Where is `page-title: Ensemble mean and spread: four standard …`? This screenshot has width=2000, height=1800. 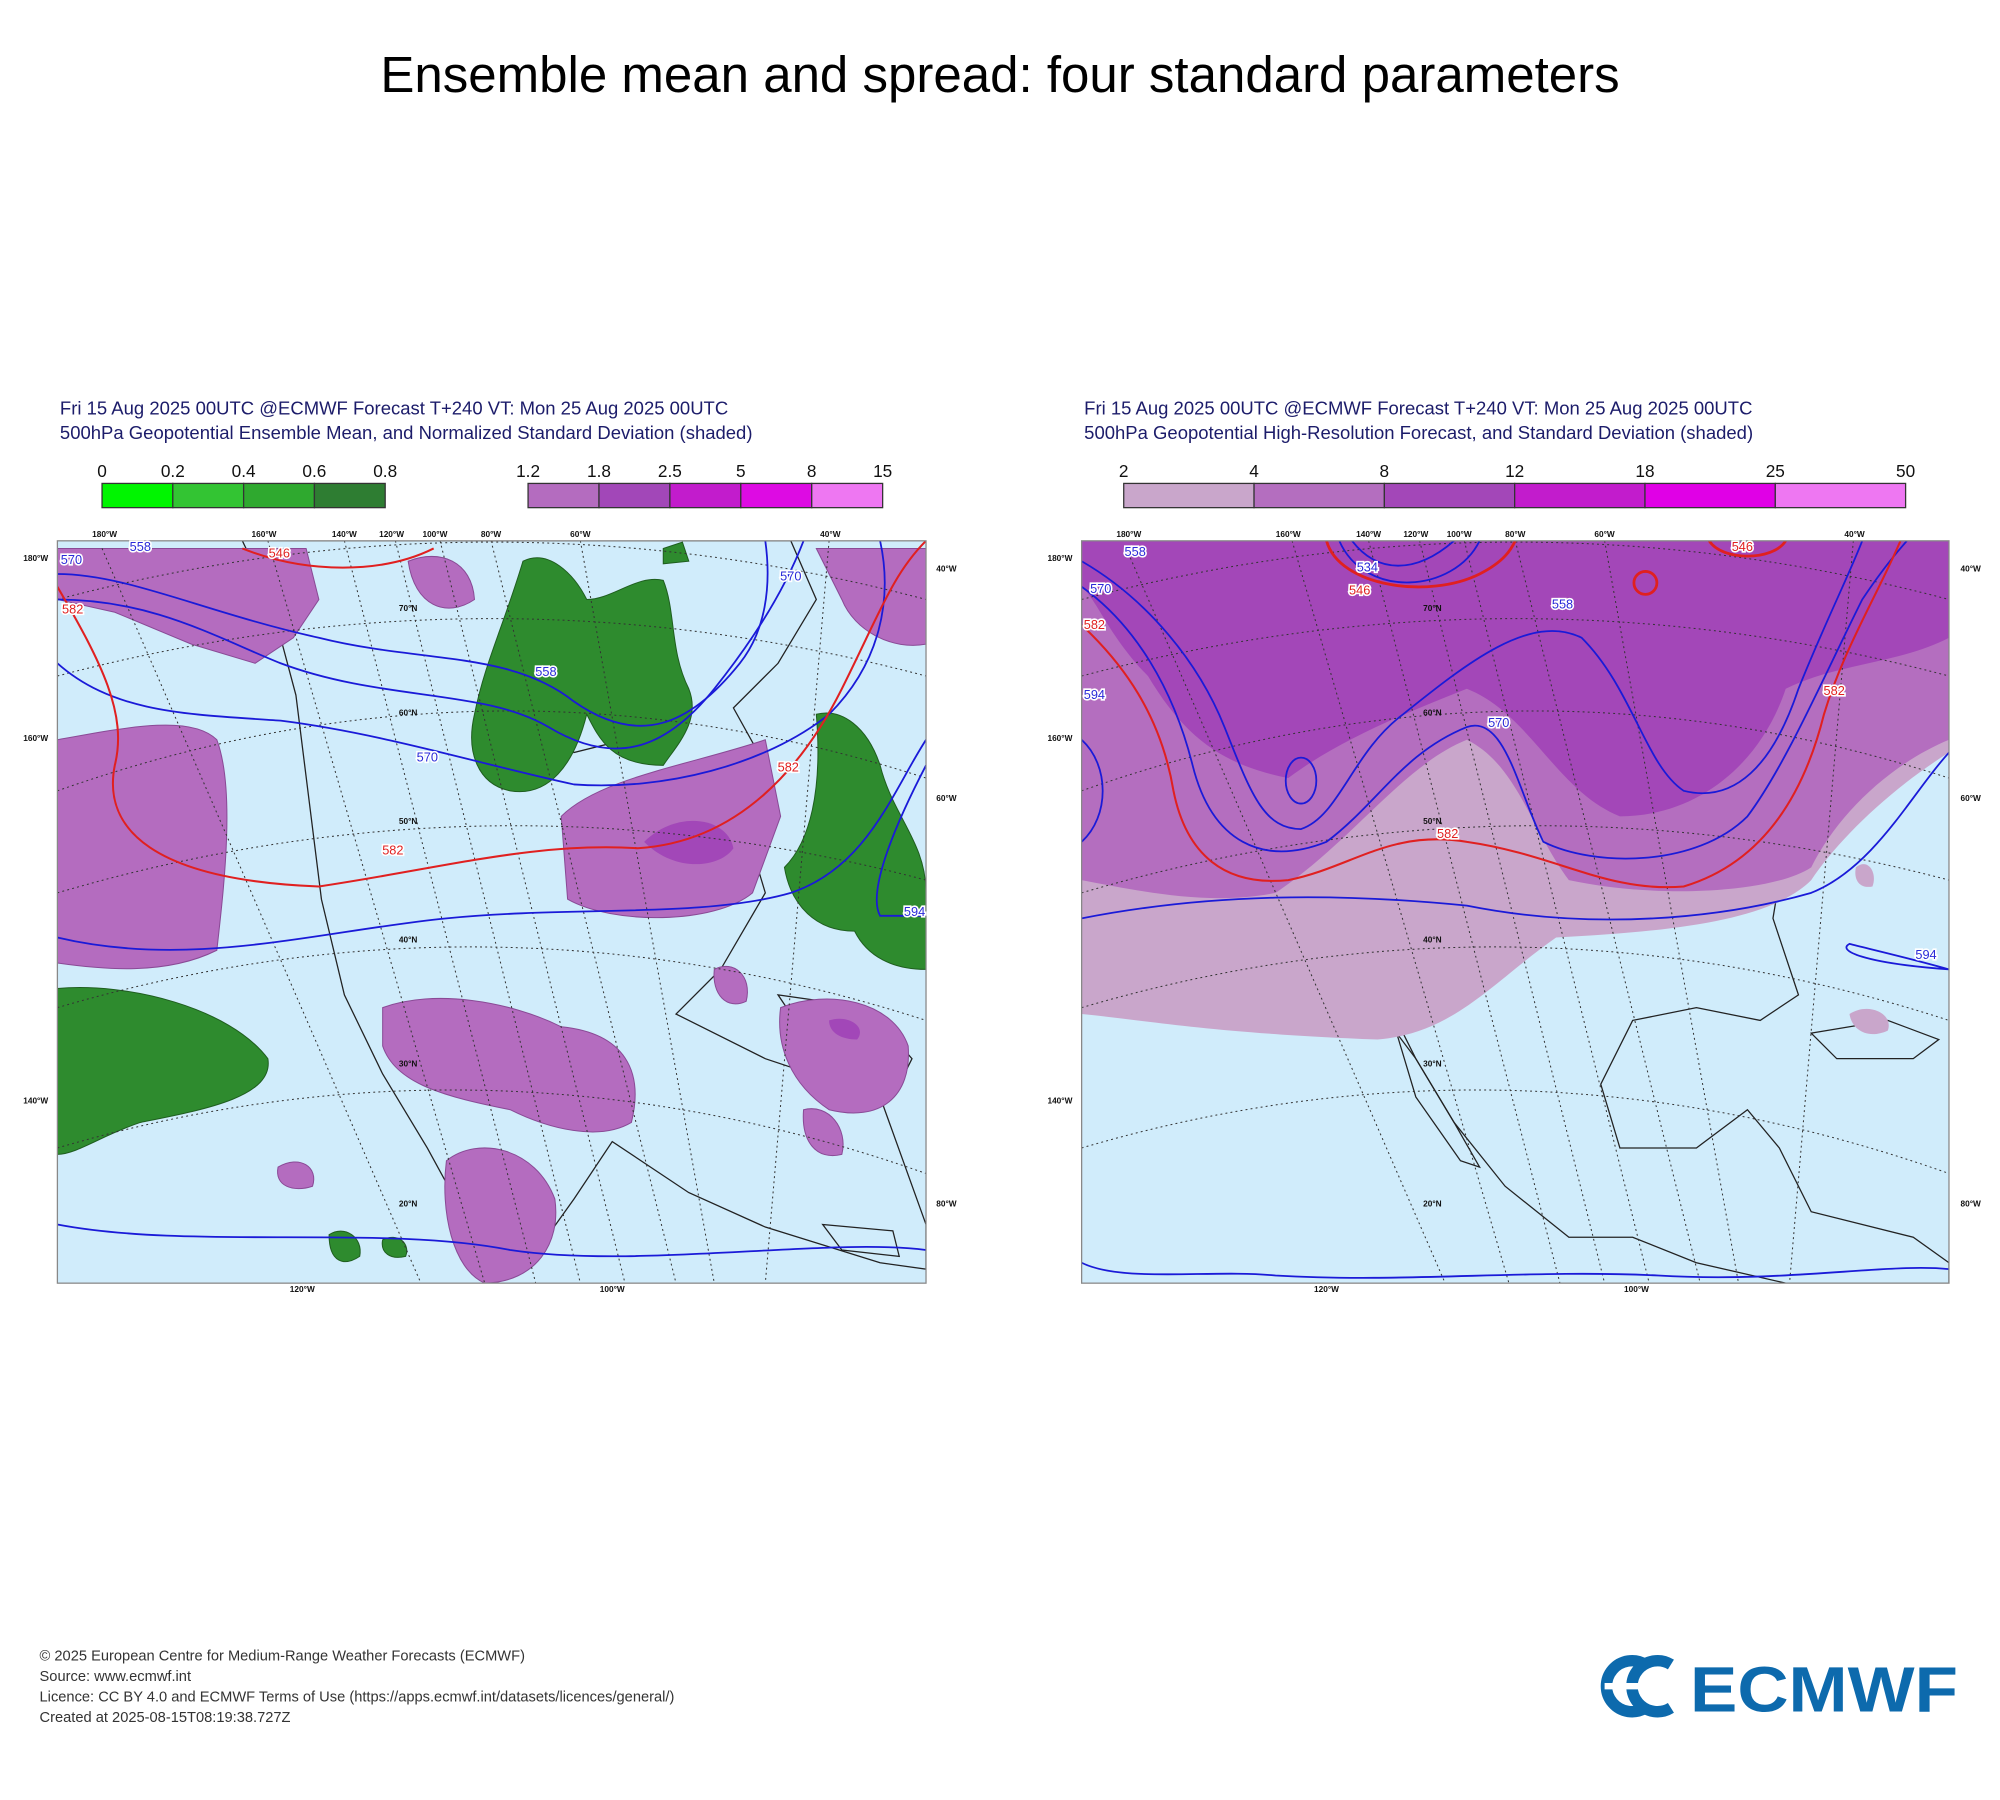
page-title: Ensemble mean and spread: four standard … is located at coordinates (999, 74).